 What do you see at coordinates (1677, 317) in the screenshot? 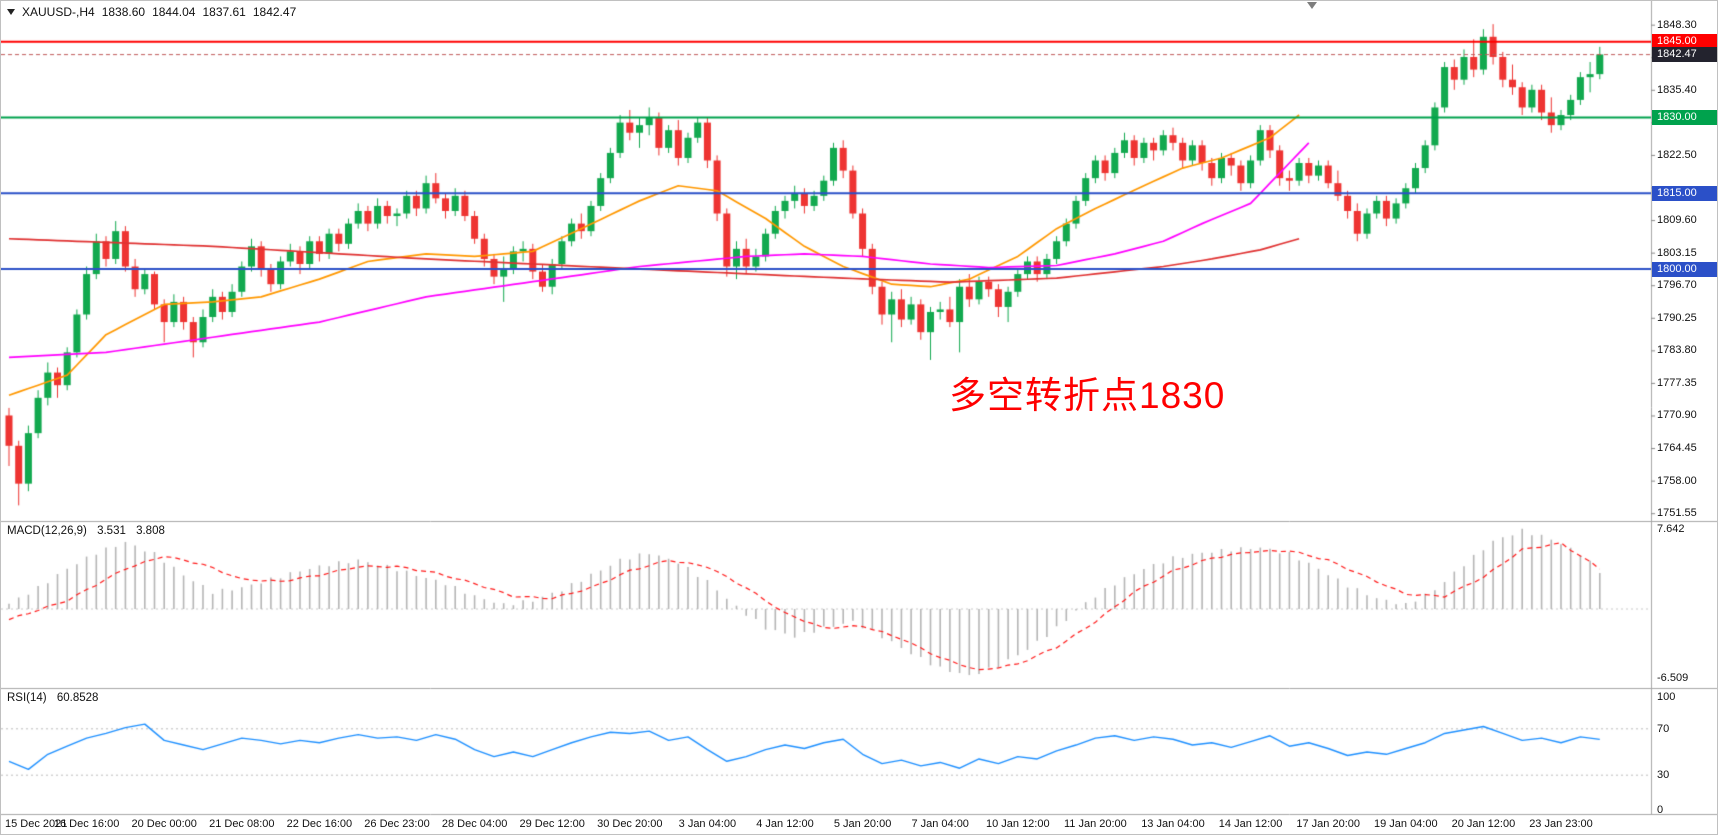
I see `price-scale-tick: 1790.25` at bounding box center [1677, 317].